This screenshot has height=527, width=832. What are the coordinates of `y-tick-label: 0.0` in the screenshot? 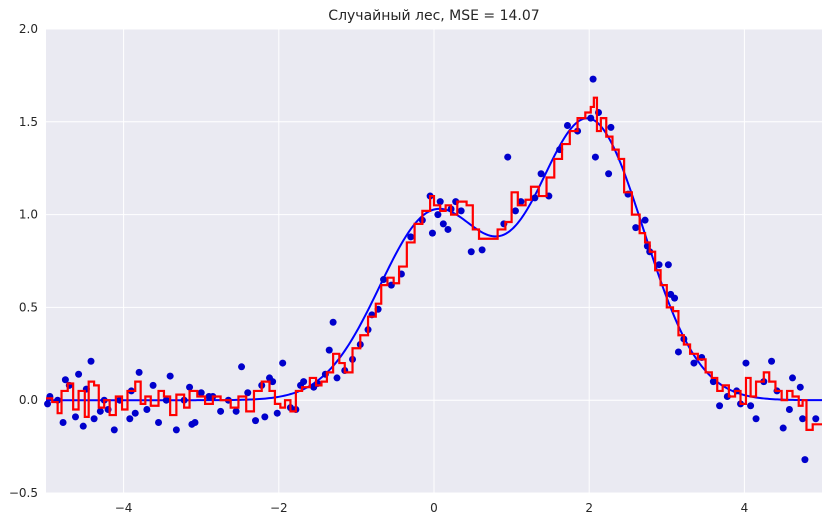 It's located at (28, 400).